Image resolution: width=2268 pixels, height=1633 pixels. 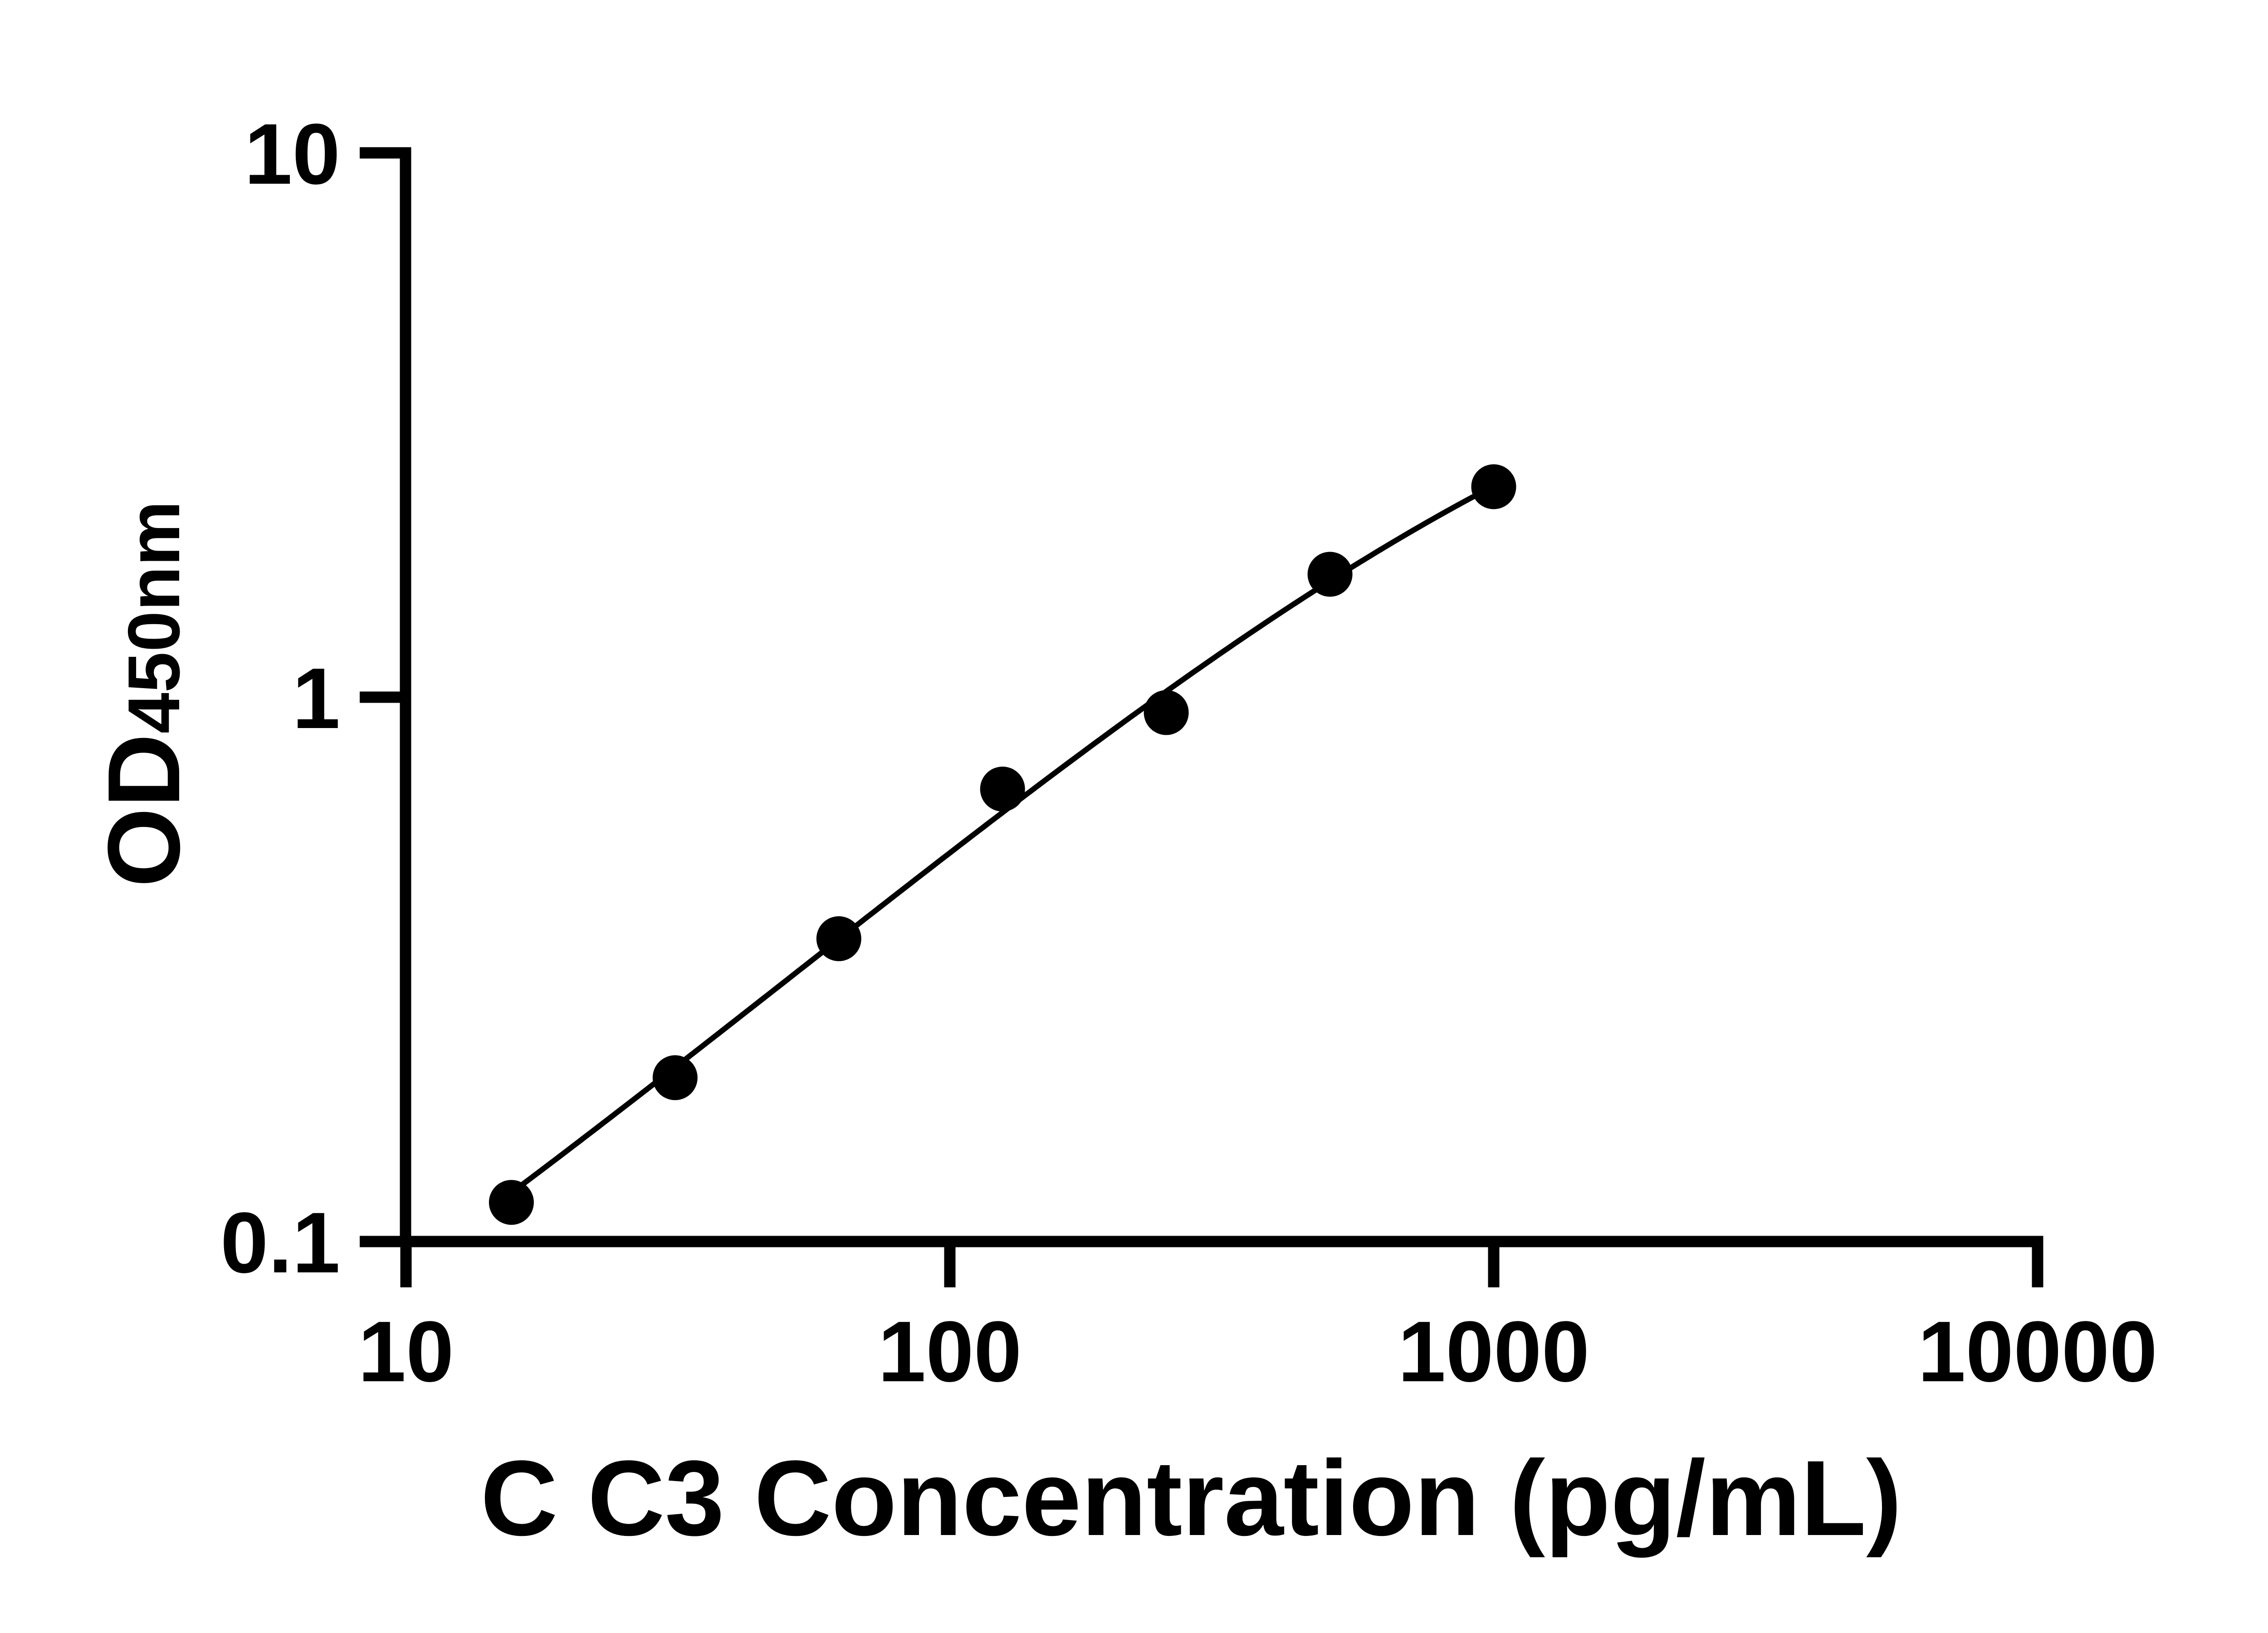 I want to click on x-tick-label-10: 10, so click(x=406, y=1352).